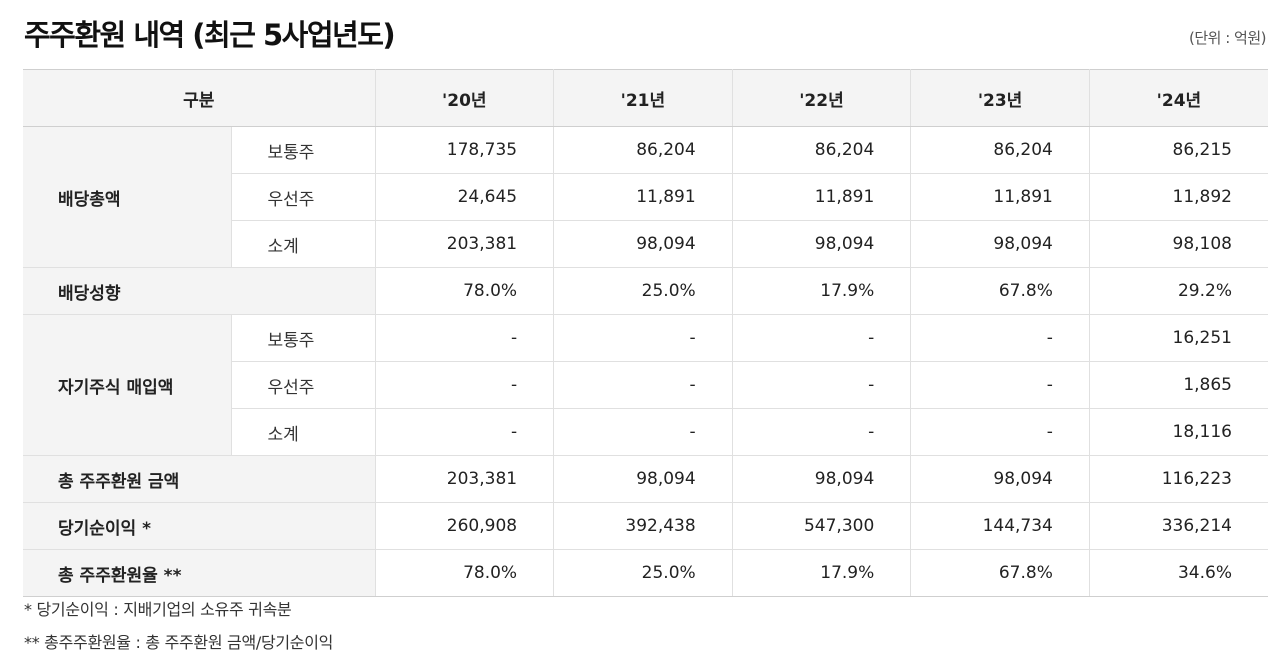  I want to click on table-row: 배당성향 78.0% 25.0% 17.9% 67.8% 29.2%, so click(645, 291).